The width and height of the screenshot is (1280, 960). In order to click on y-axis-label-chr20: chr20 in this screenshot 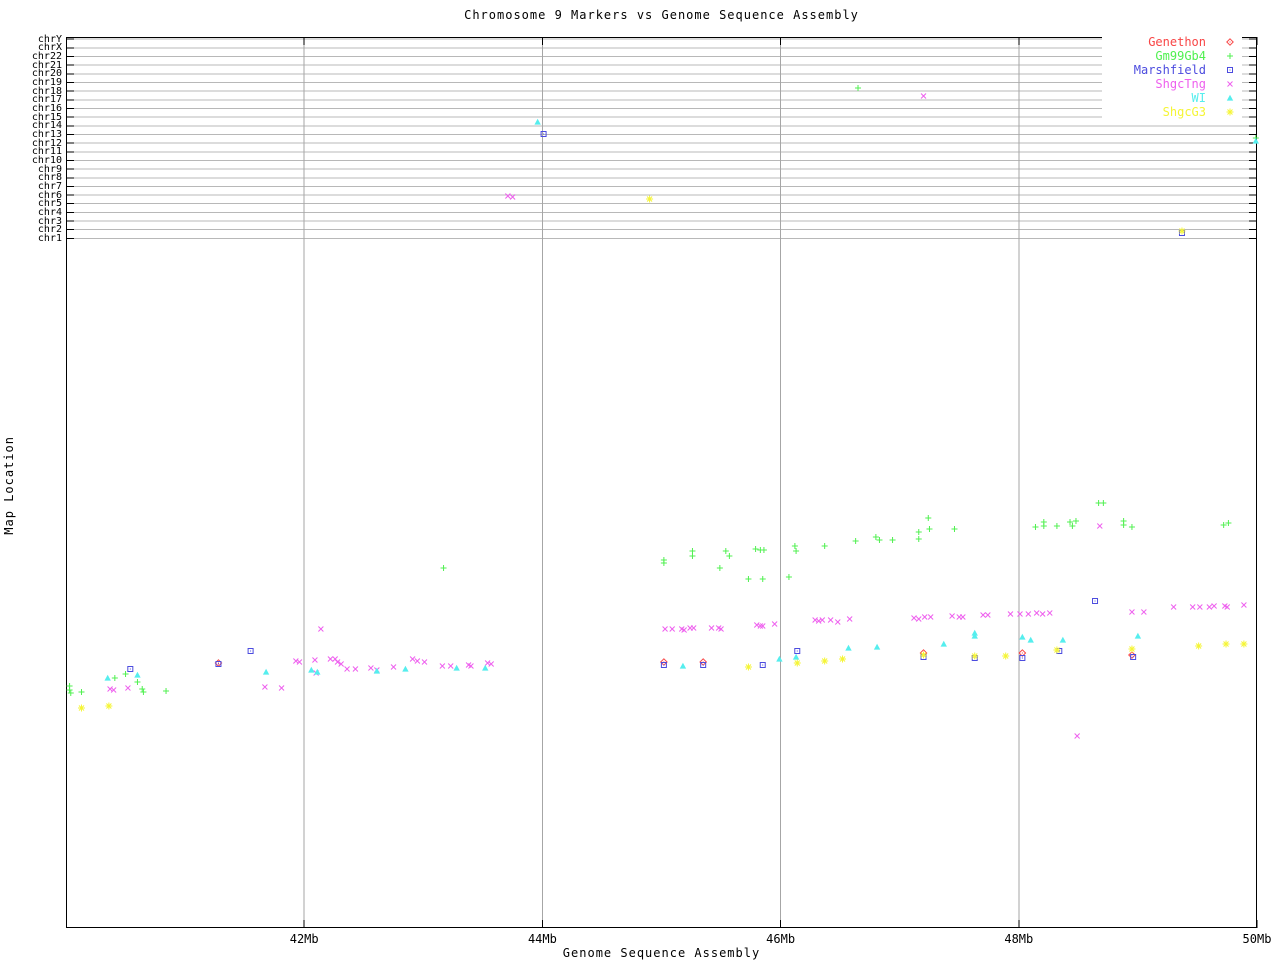, I will do `click(46, 74)`.